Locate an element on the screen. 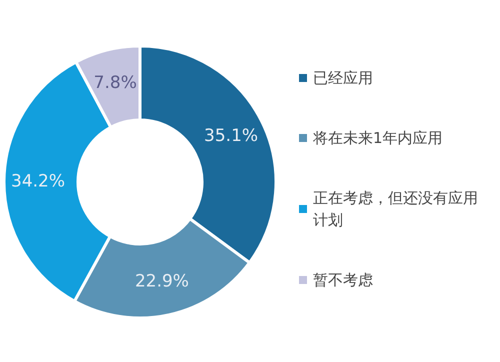 The height and width of the screenshot is (362, 500). data-label: 22.9% is located at coordinates (161, 282).